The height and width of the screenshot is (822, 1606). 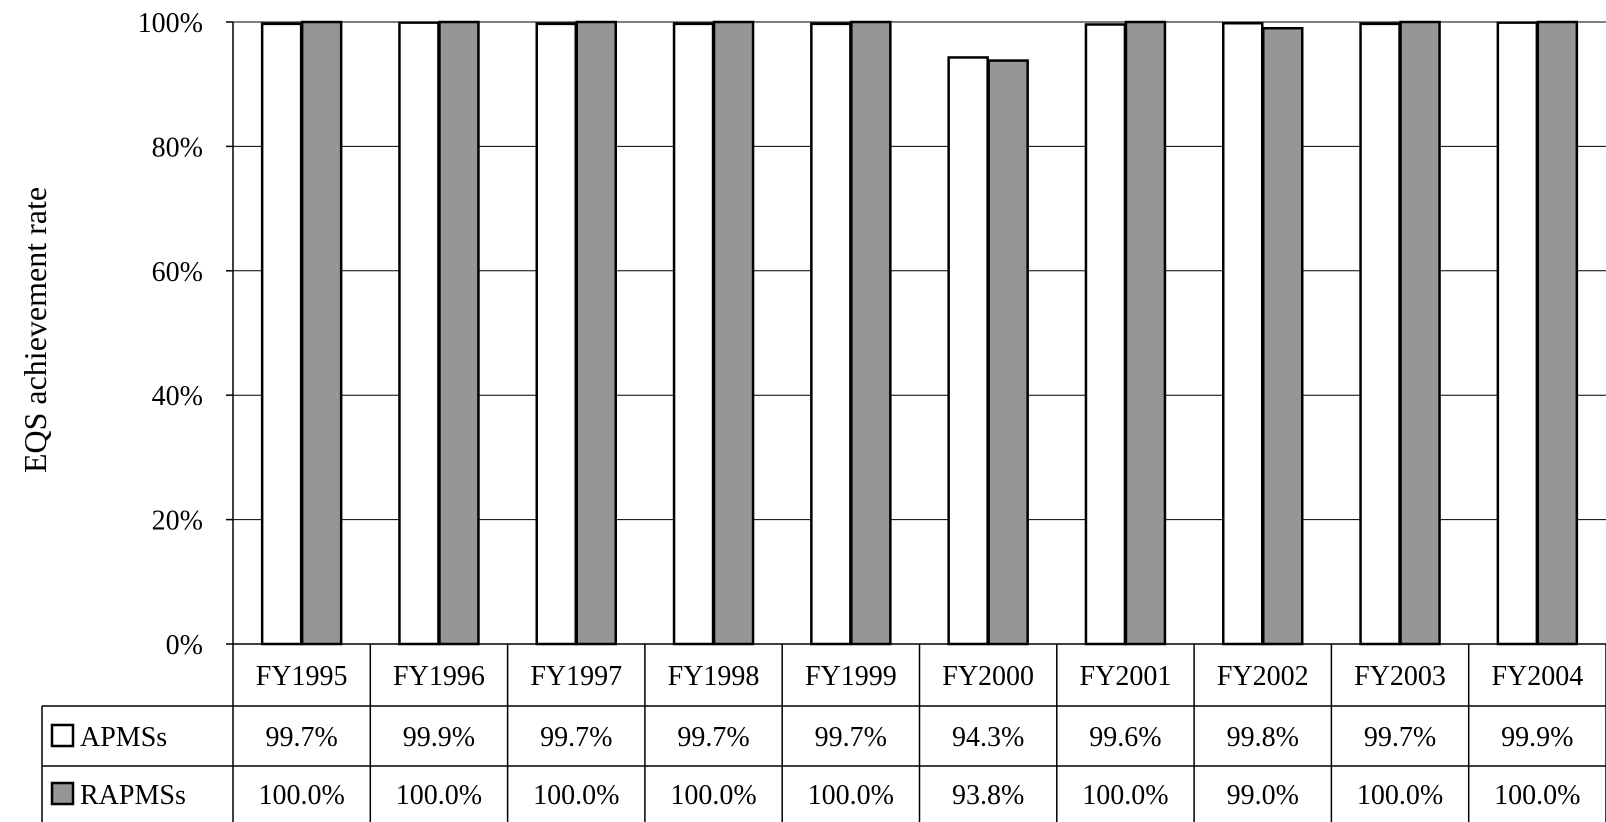 I want to click on bar-apmss-fy2000, so click(x=968, y=351).